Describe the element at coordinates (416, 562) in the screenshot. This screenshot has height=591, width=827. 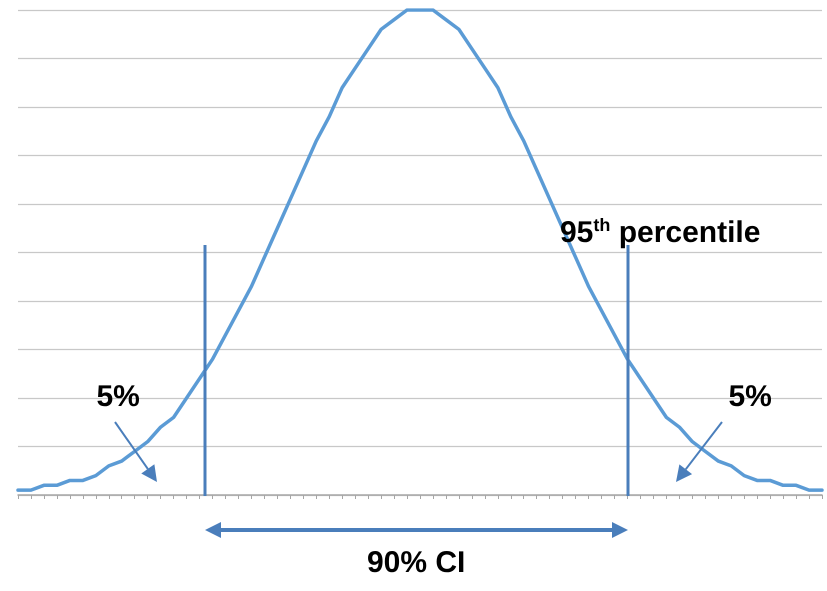
I see `text: 90% CI` at that location.